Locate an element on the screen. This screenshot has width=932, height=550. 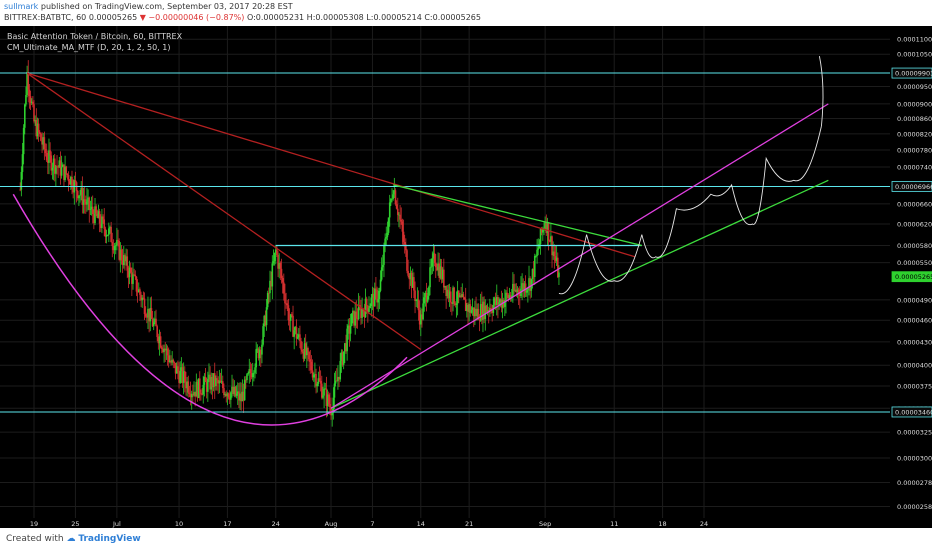
time-tick-label: 17 is located at coordinates (227, 524).